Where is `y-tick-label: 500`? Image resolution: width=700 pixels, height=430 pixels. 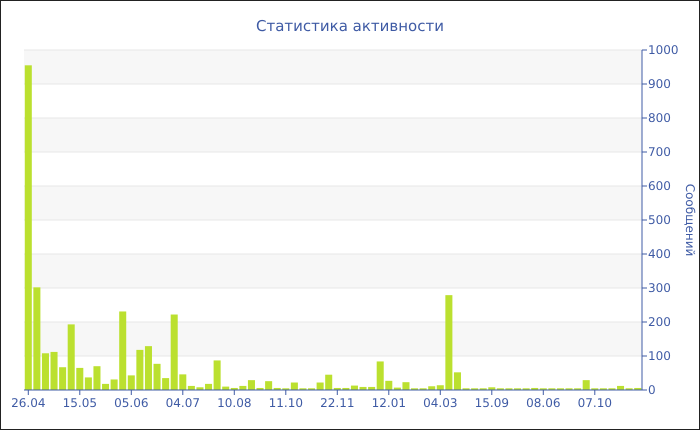 y-tick-label: 500 is located at coordinates (659, 220).